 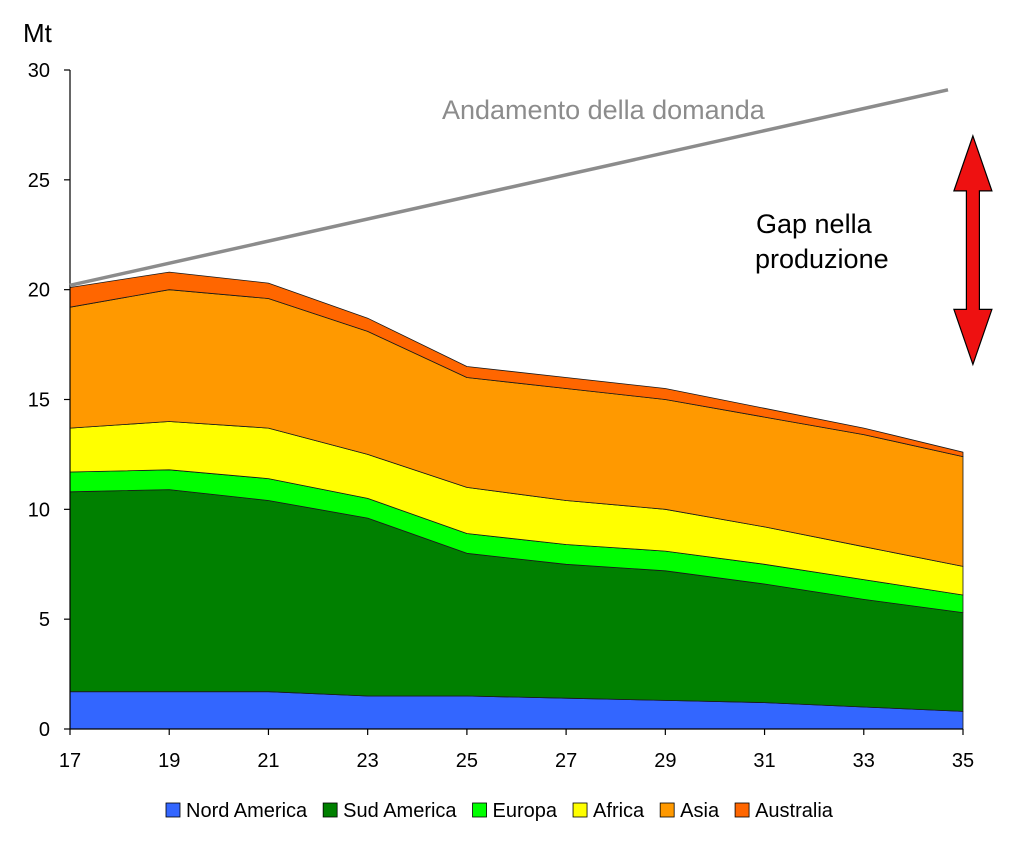 I want to click on legend-label-nord-america: Nord America, so click(x=247, y=811).